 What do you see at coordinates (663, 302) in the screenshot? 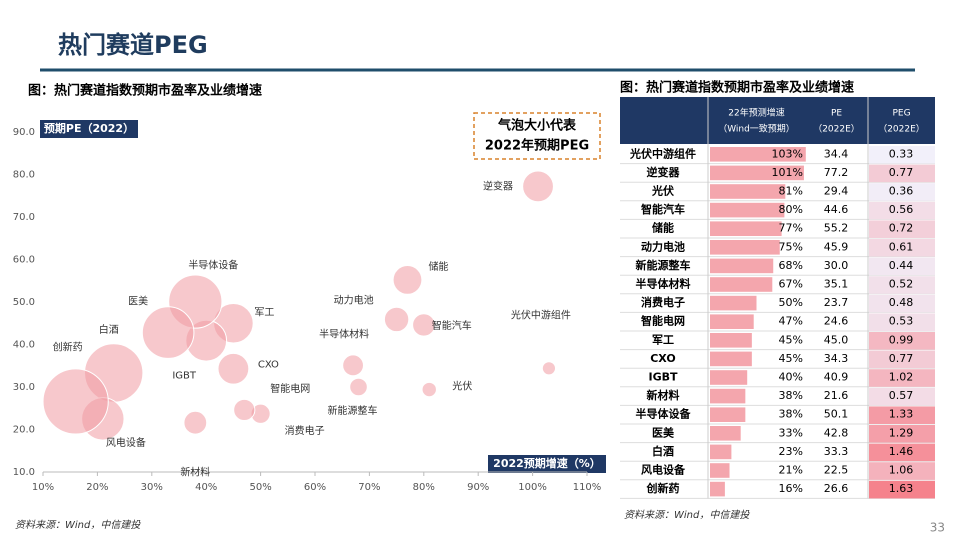
I see `table-cell: 消费电子` at bounding box center [663, 302].